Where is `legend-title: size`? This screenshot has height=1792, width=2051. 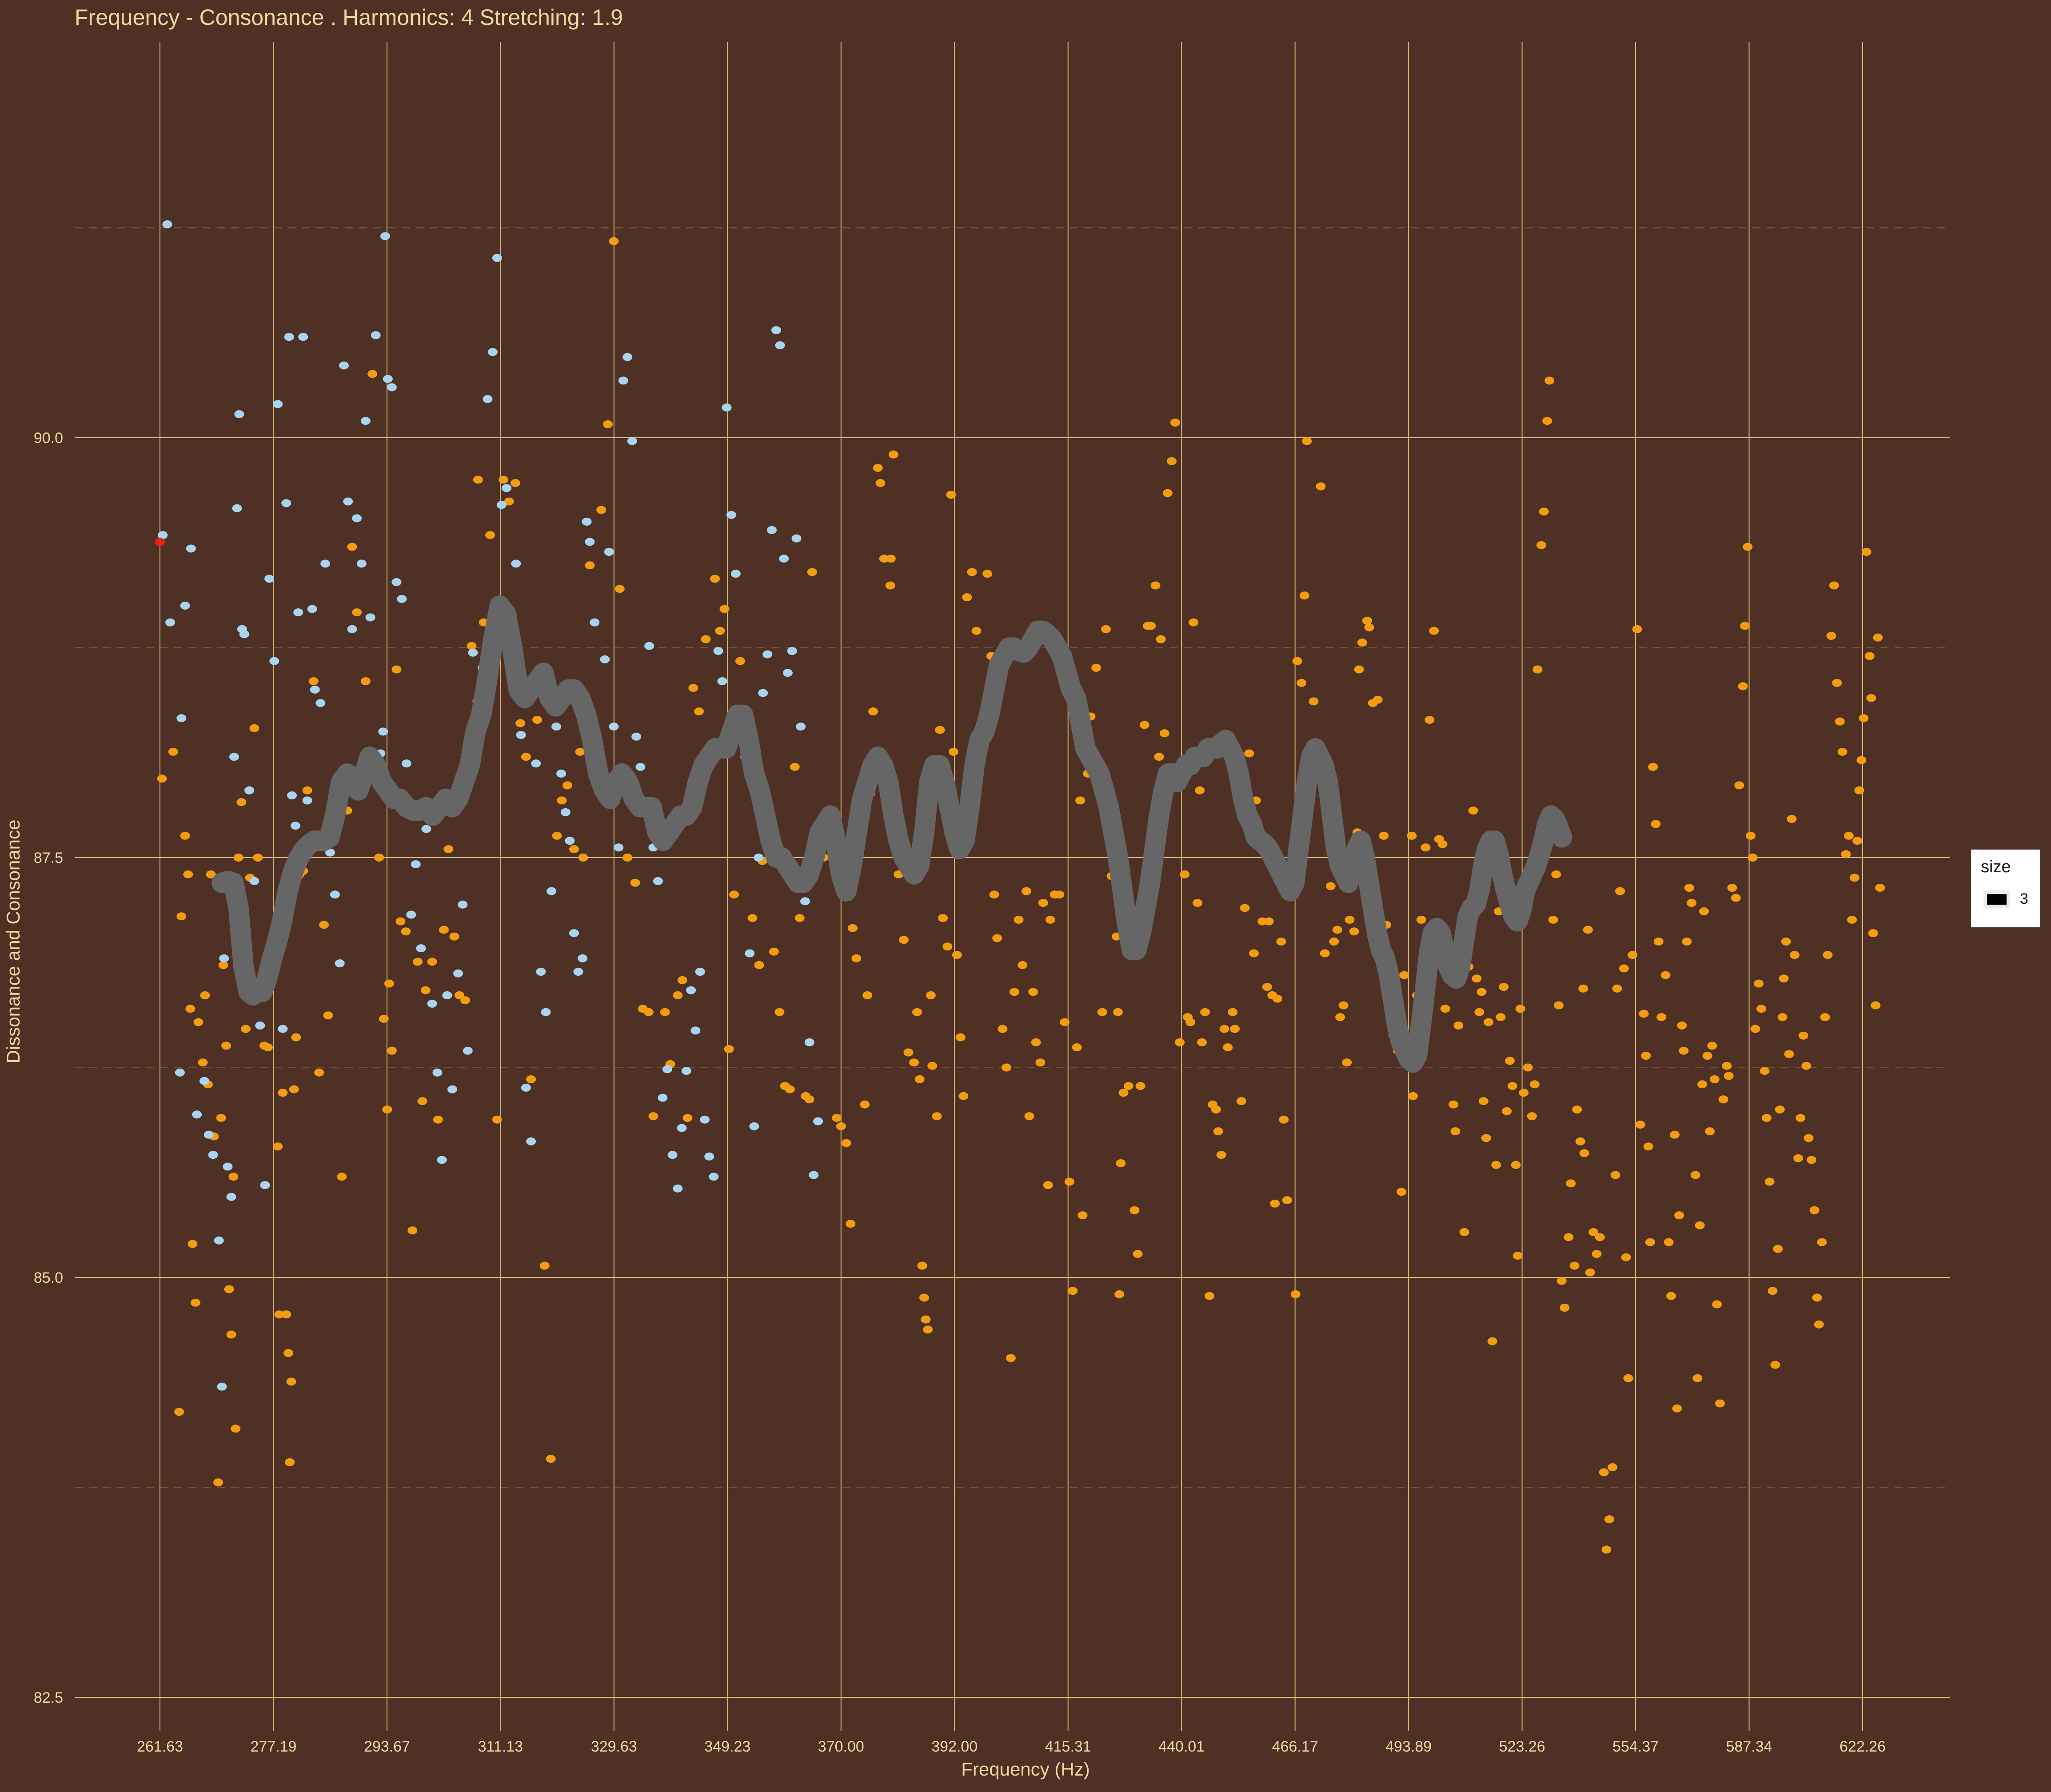 legend-title: size is located at coordinates (1996, 867).